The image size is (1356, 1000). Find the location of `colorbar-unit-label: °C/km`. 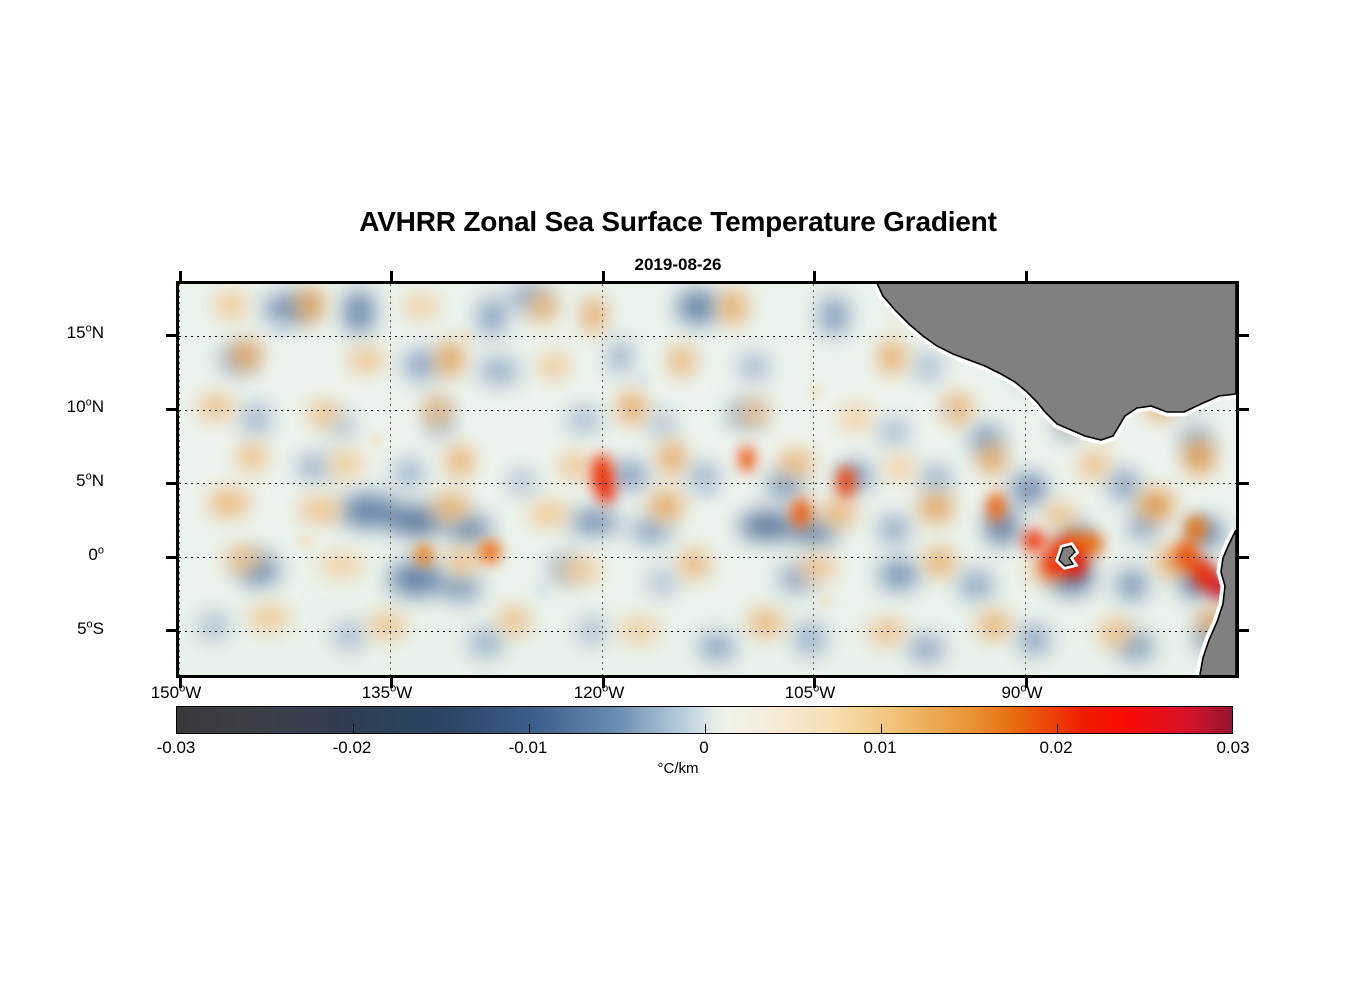

colorbar-unit-label: °C/km is located at coordinates (678, 768).